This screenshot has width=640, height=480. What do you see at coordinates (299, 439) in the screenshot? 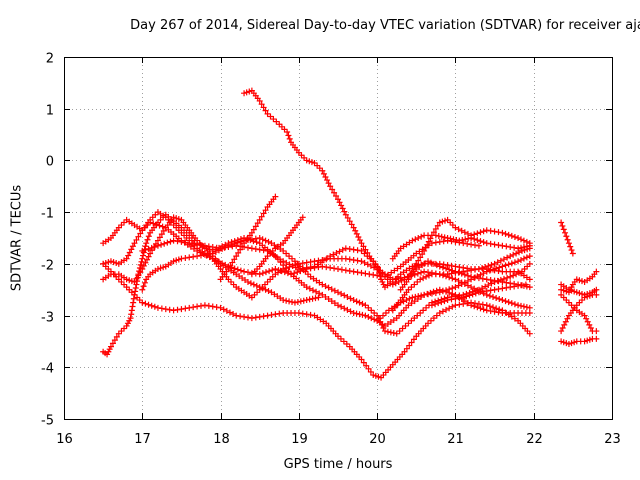
I see `x-tick-label: 19` at bounding box center [299, 439].